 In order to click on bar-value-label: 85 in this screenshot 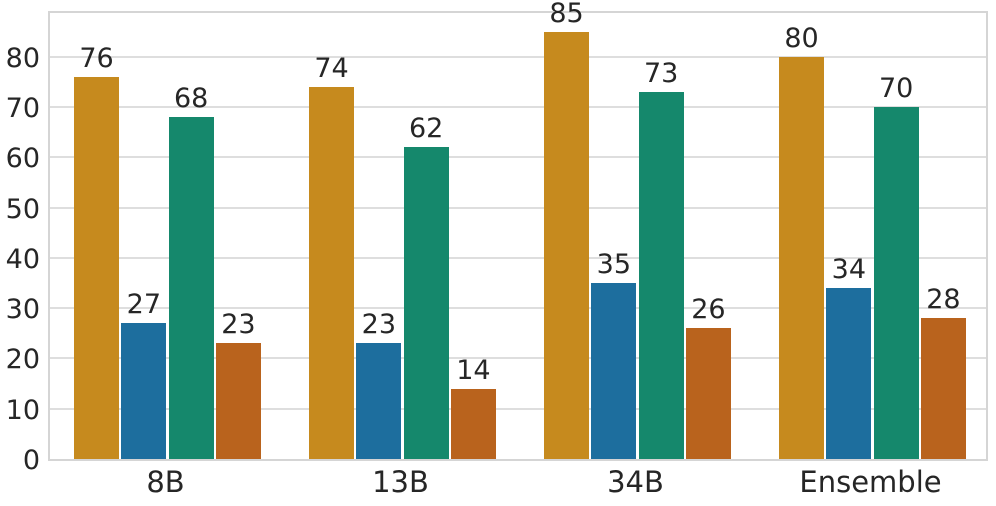, I will do `click(566, 14)`.